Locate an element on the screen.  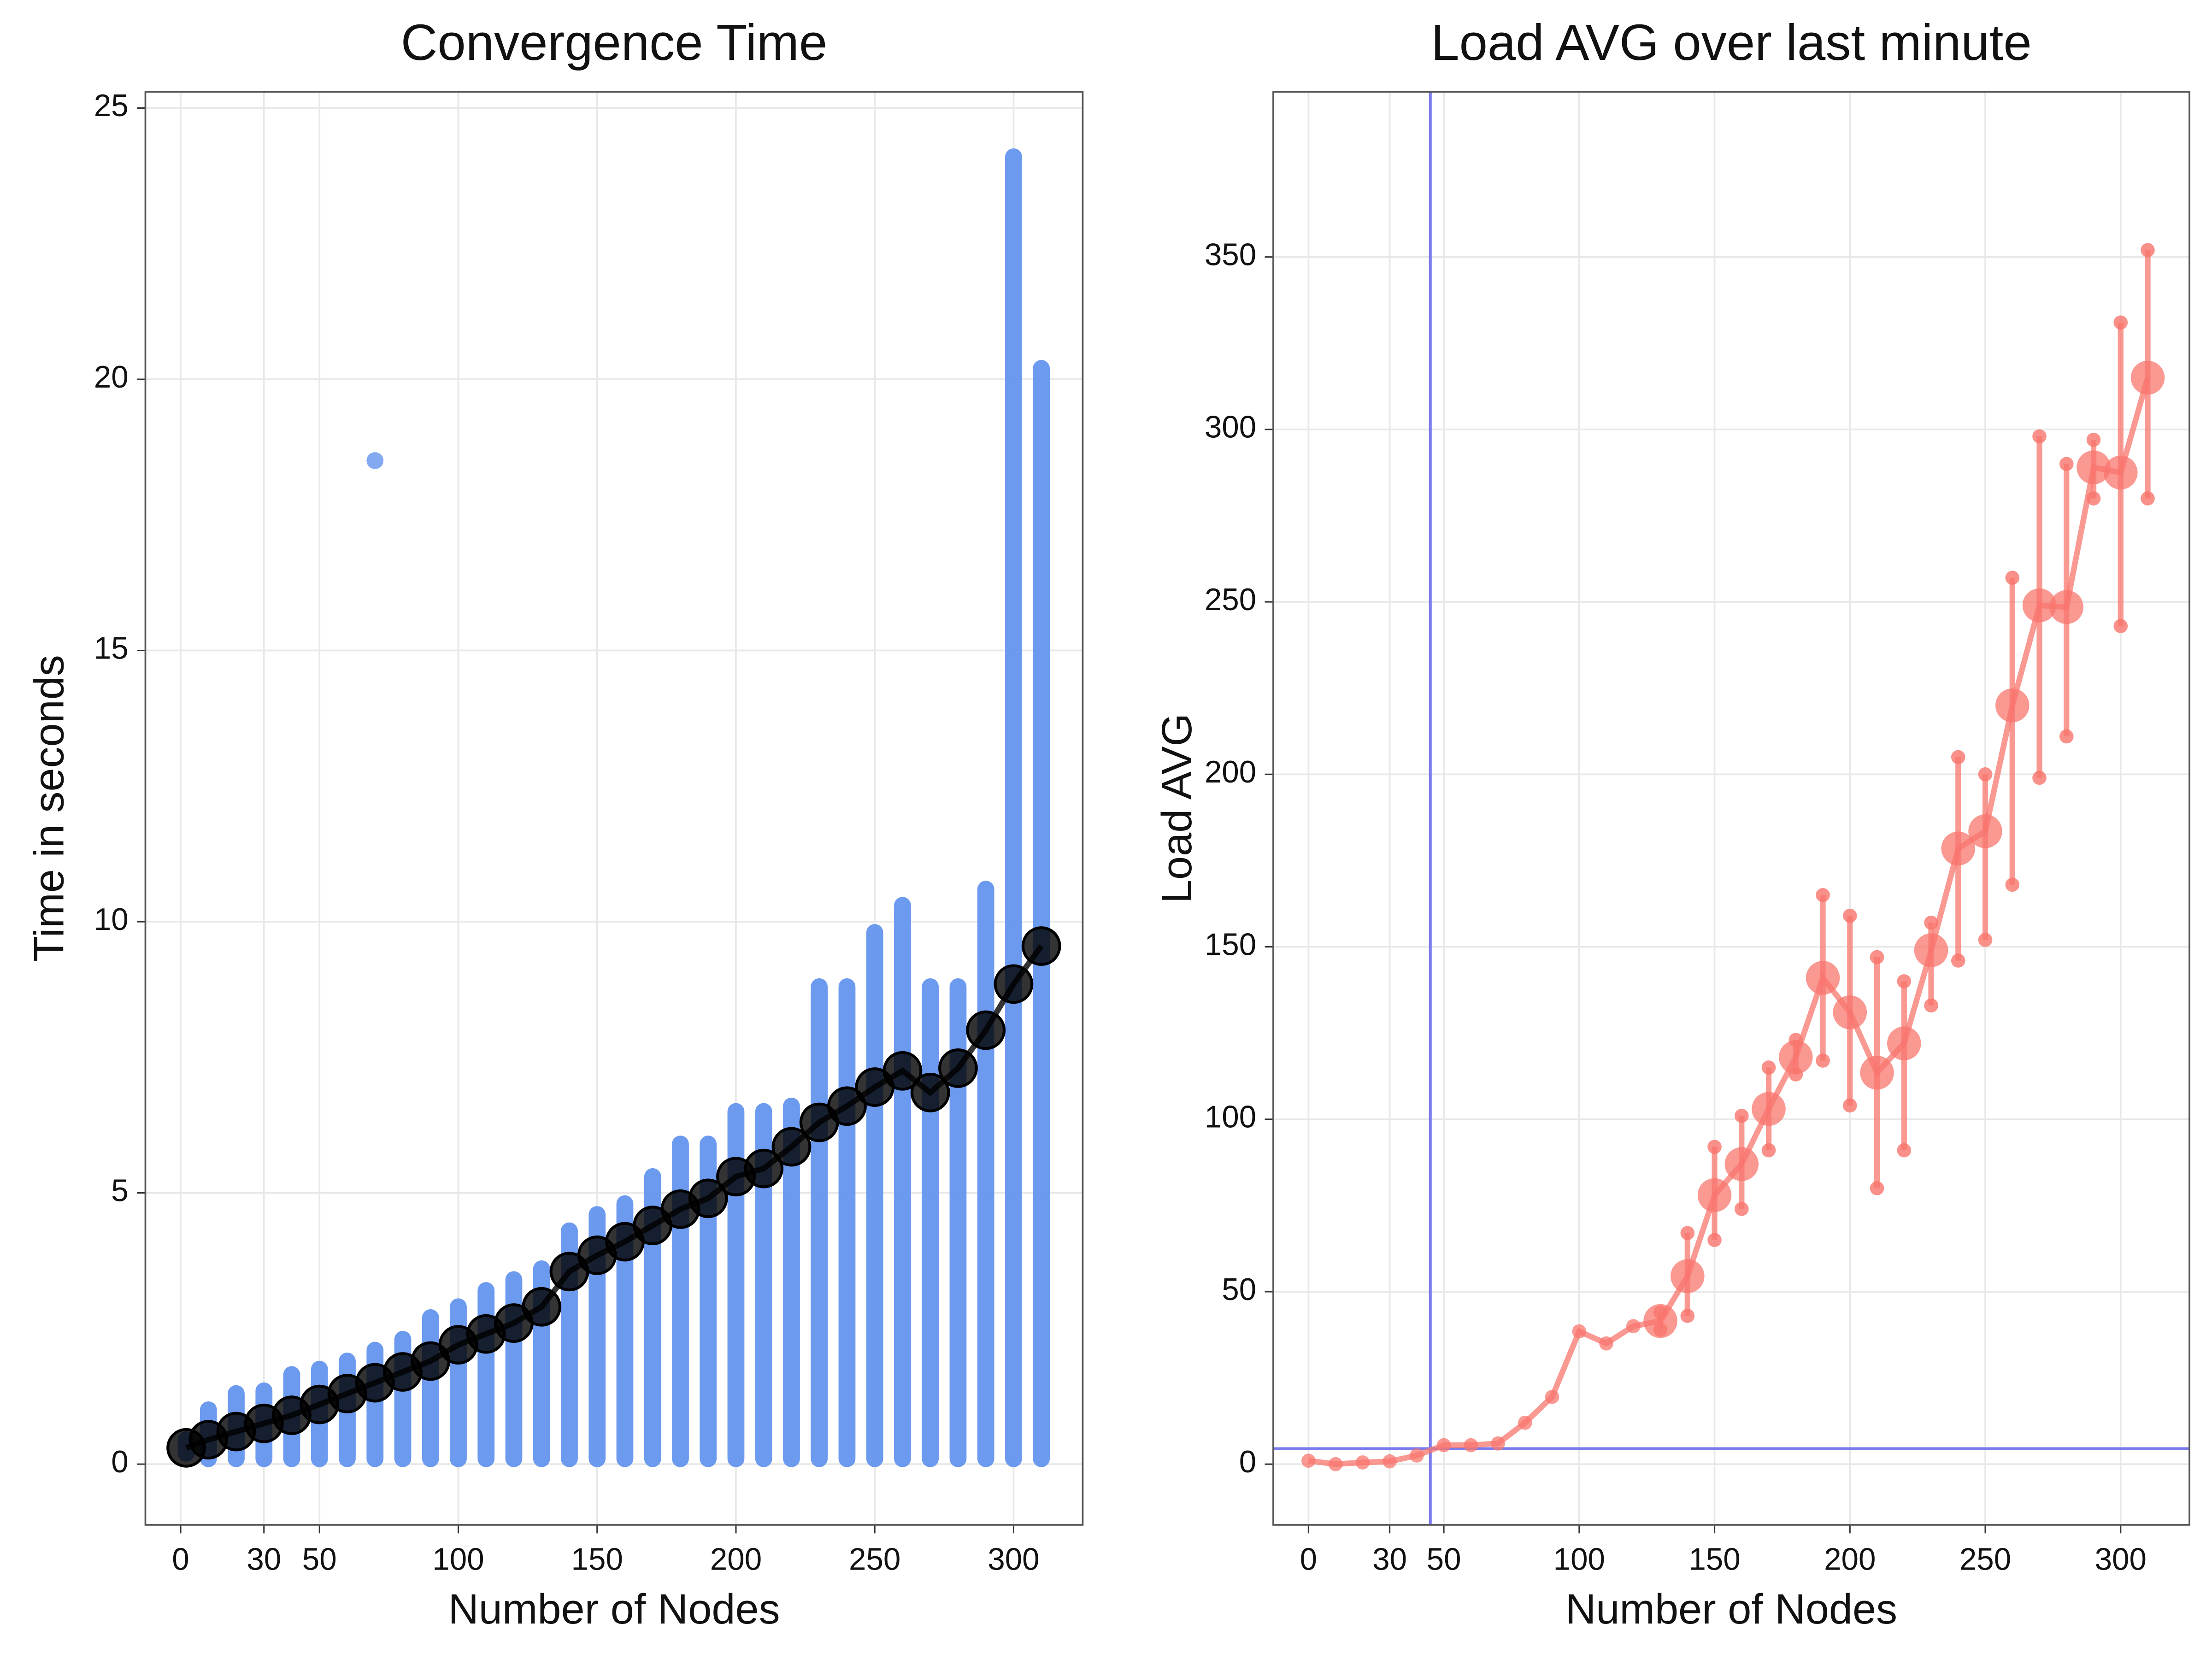
y-tick-label: 20 is located at coordinates (111, 377).